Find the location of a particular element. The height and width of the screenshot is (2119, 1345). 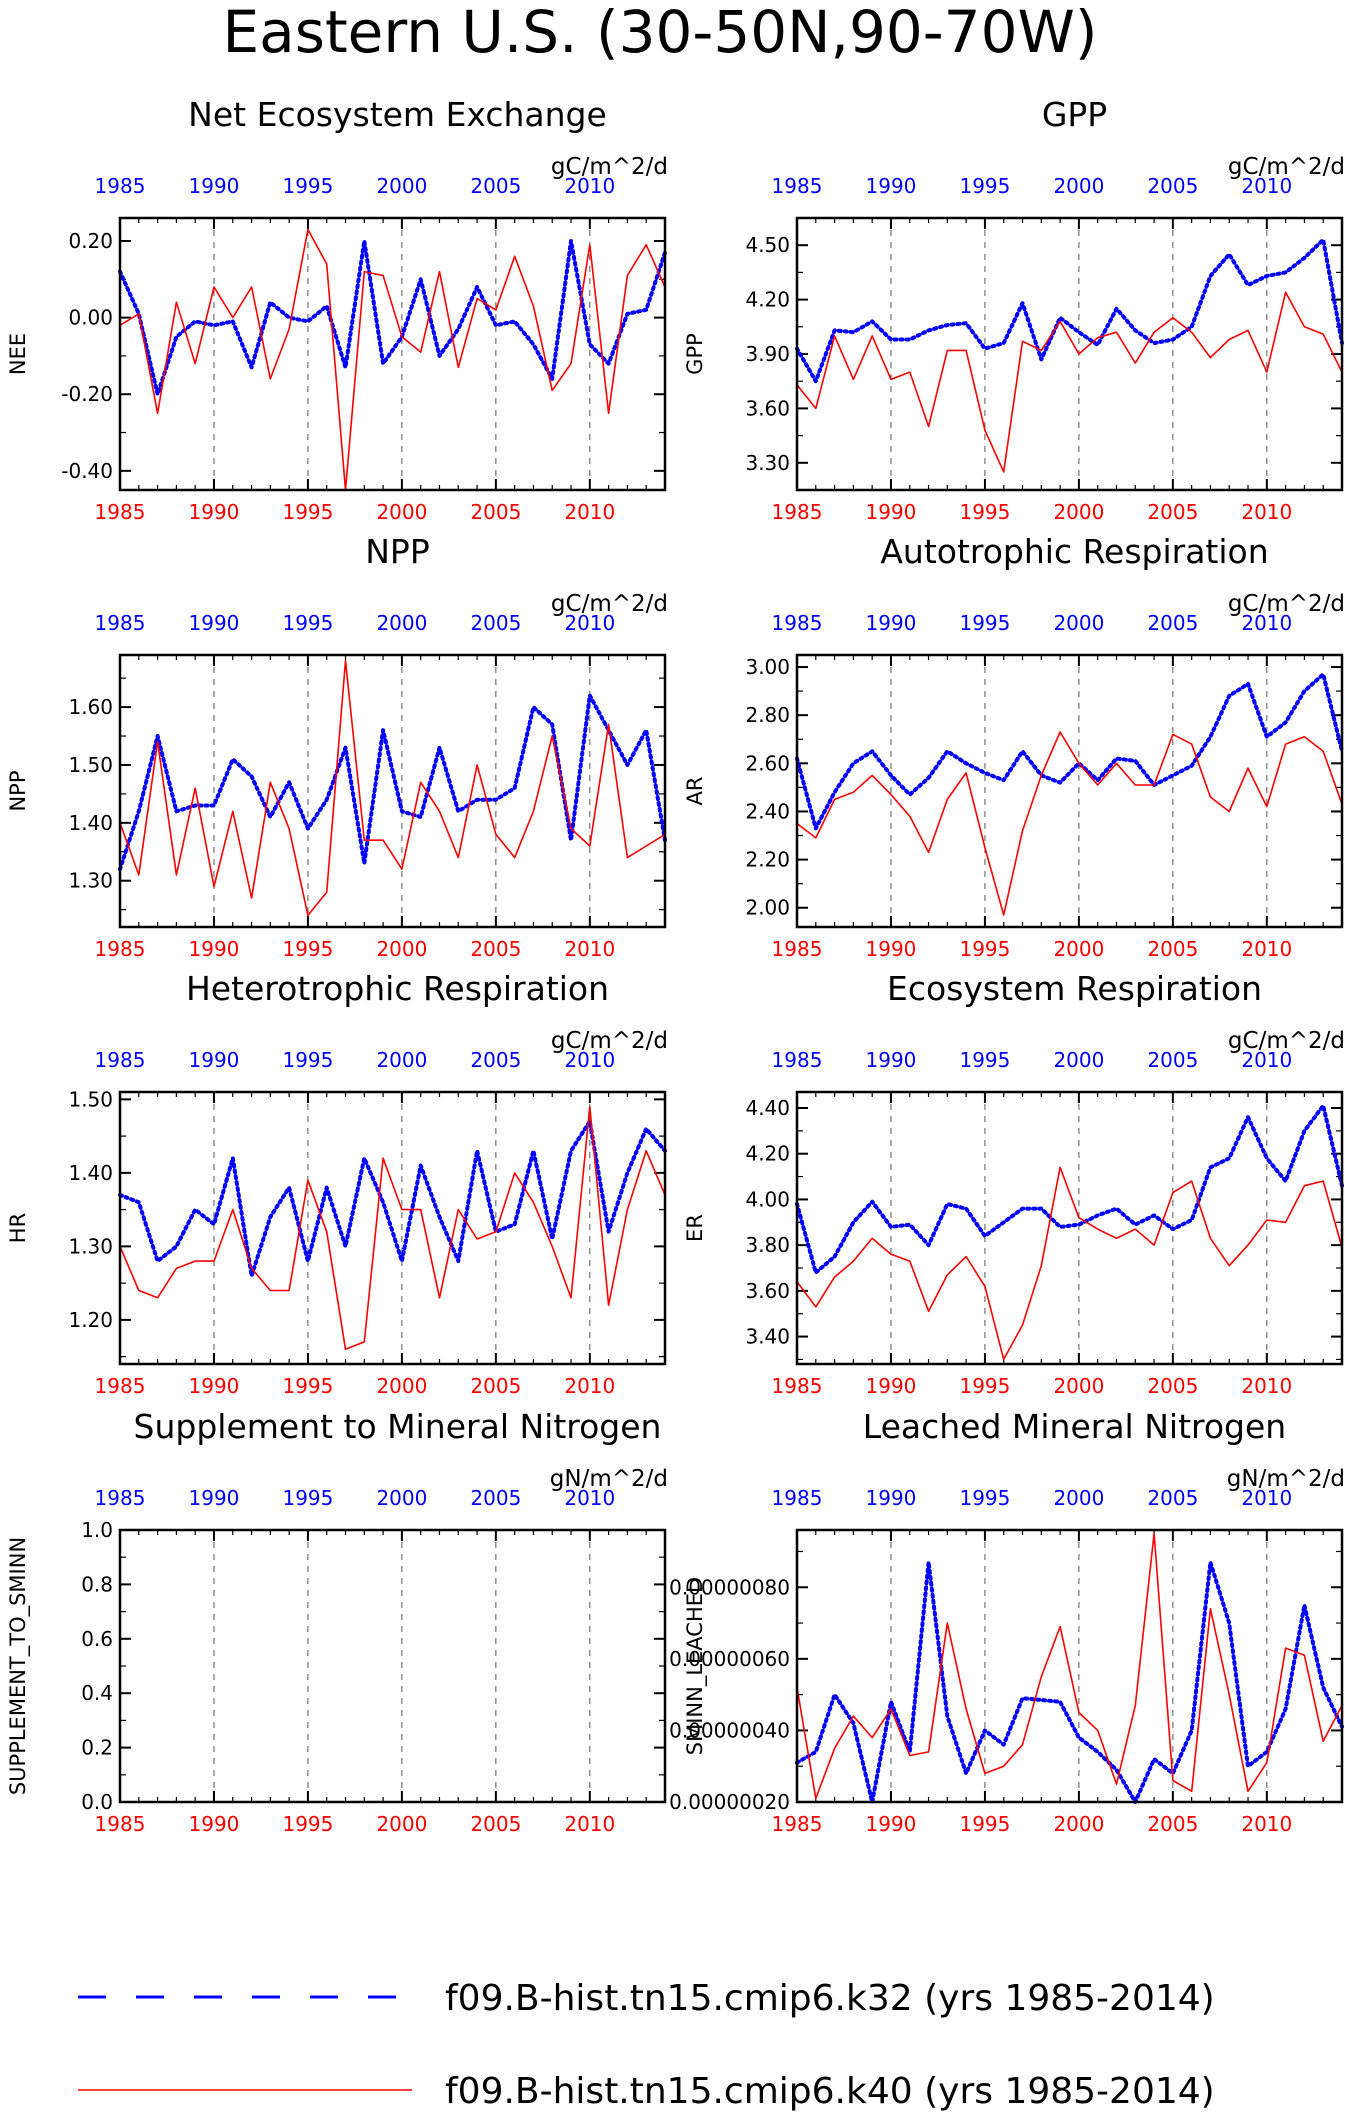

y-tick-label: 1.0 is located at coordinates (97, 1530).